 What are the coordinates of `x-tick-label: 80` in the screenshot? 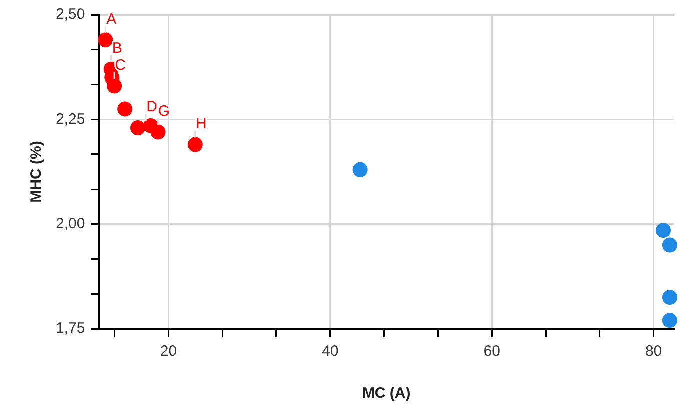 It's located at (653, 351).